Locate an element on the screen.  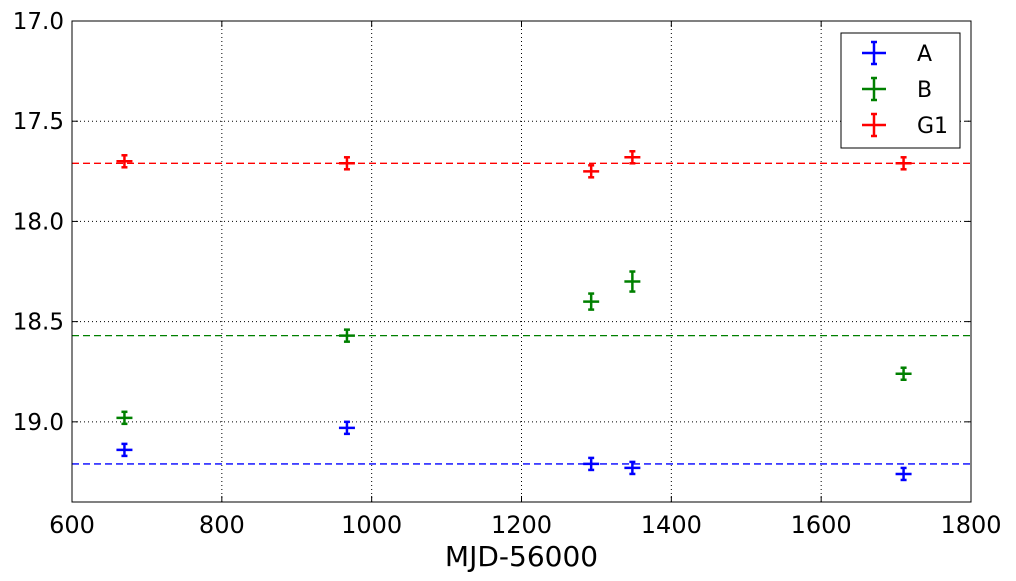
x-tick-label: 1600 is located at coordinates (821, 525).